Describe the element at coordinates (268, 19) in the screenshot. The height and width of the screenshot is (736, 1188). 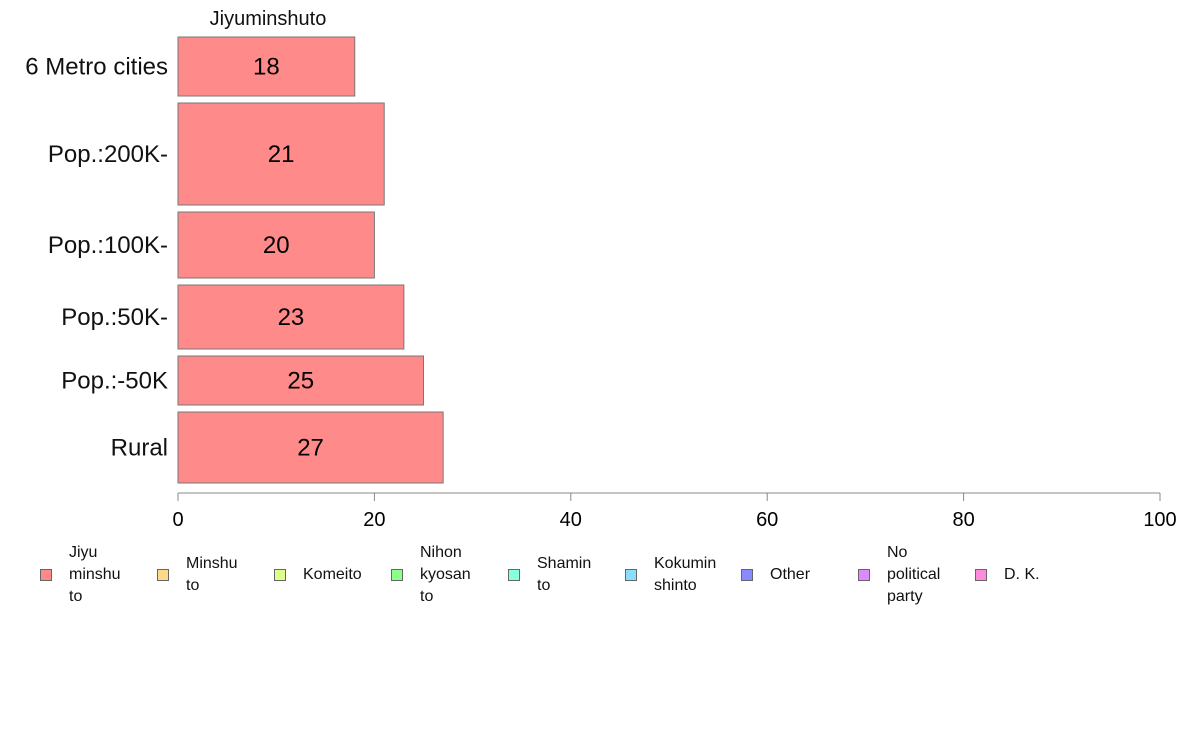
I see `series-title: Jiyuminshuto` at that location.